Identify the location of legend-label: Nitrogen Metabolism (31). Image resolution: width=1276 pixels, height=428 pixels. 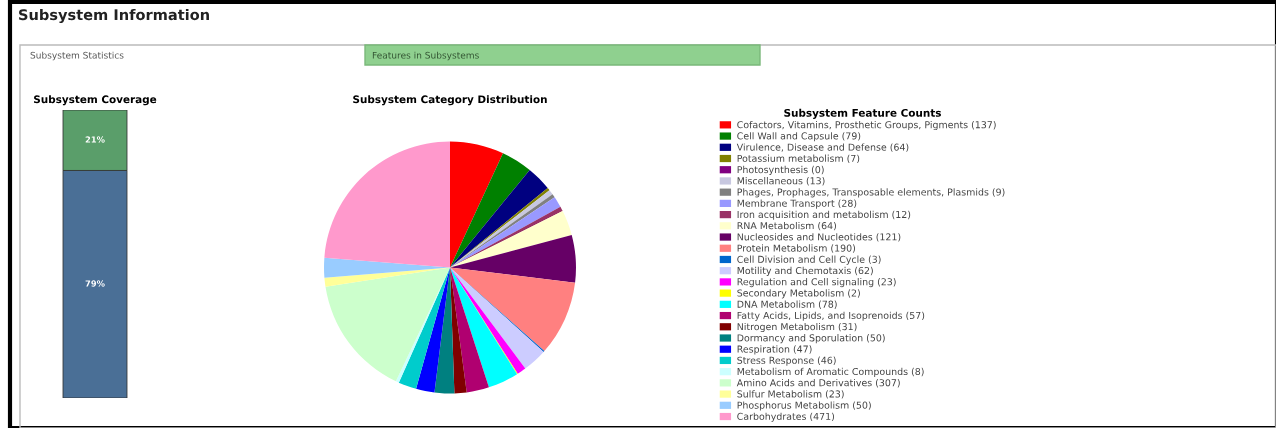
(797, 327).